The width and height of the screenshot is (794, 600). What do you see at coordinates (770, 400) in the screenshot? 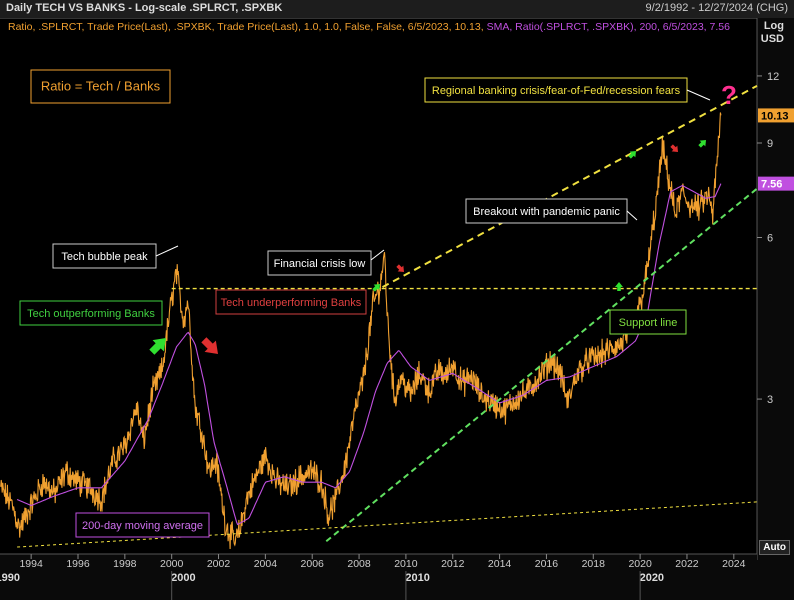
I see `y-tick-label: 3` at bounding box center [770, 400].